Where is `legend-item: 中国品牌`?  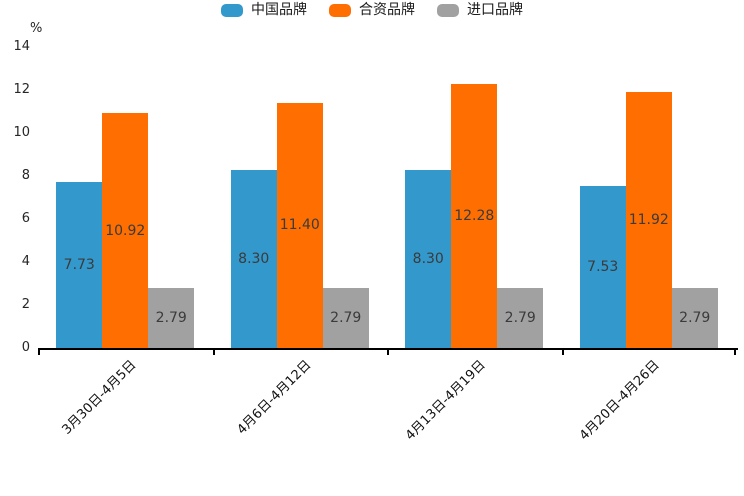
legend-item: 中国品牌 is located at coordinates (264, 10).